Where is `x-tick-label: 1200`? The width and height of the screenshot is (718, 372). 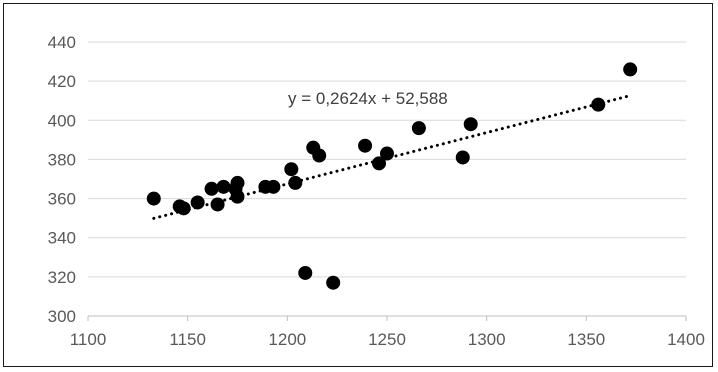 x-tick-label: 1200 is located at coordinates (287, 339).